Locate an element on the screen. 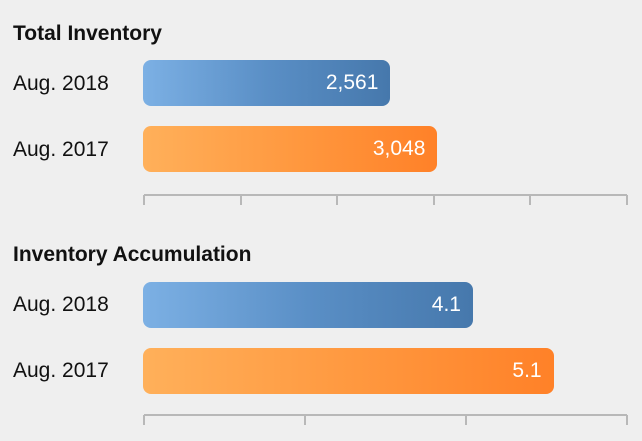 The height and width of the screenshot is (441, 642). chart-title: Total Inventory is located at coordinates (87, 33).